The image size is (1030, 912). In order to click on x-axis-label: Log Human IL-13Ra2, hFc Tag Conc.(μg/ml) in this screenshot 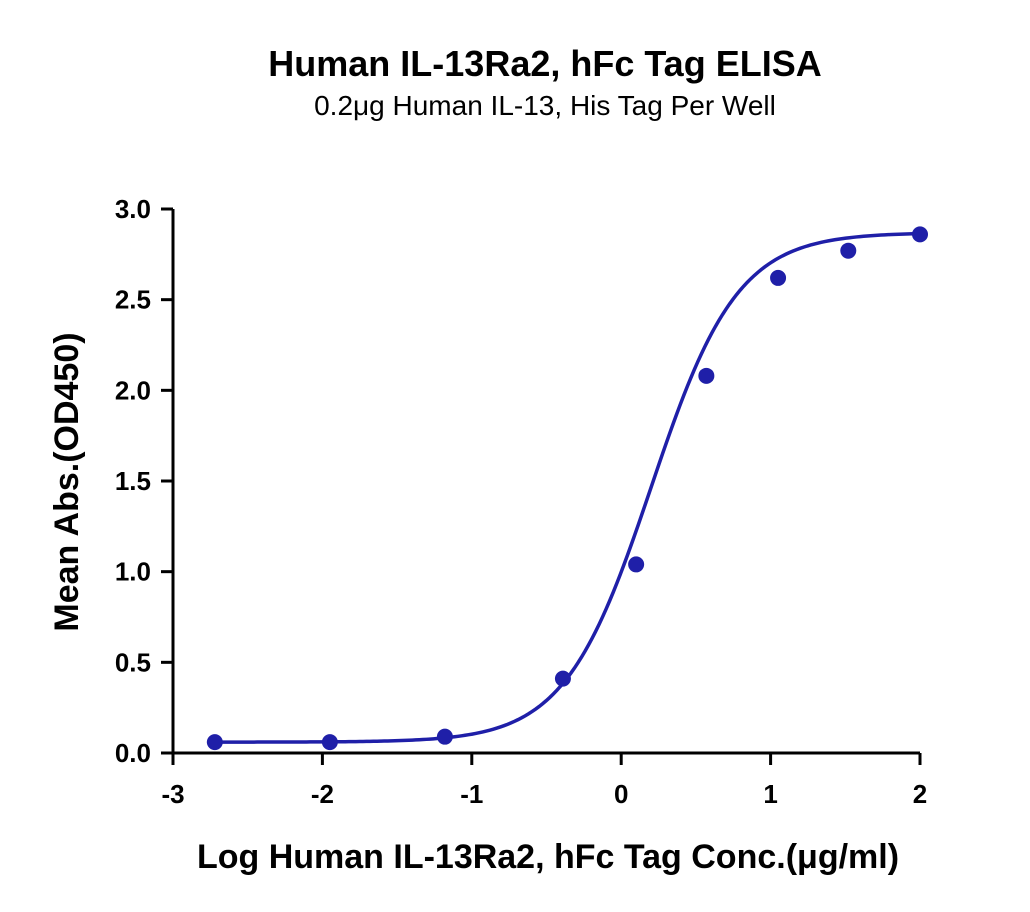, I will do `click(548, 857)`.